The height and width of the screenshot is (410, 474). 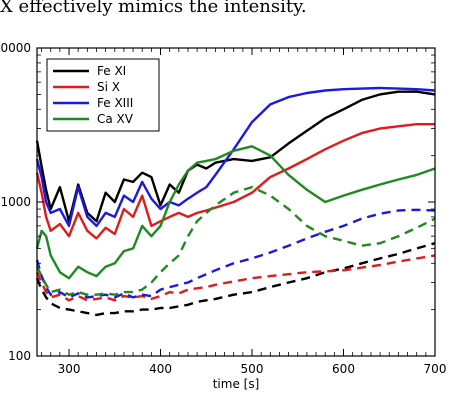 I want to click on legend-label: Ca XV, so click(x=115, y=119).